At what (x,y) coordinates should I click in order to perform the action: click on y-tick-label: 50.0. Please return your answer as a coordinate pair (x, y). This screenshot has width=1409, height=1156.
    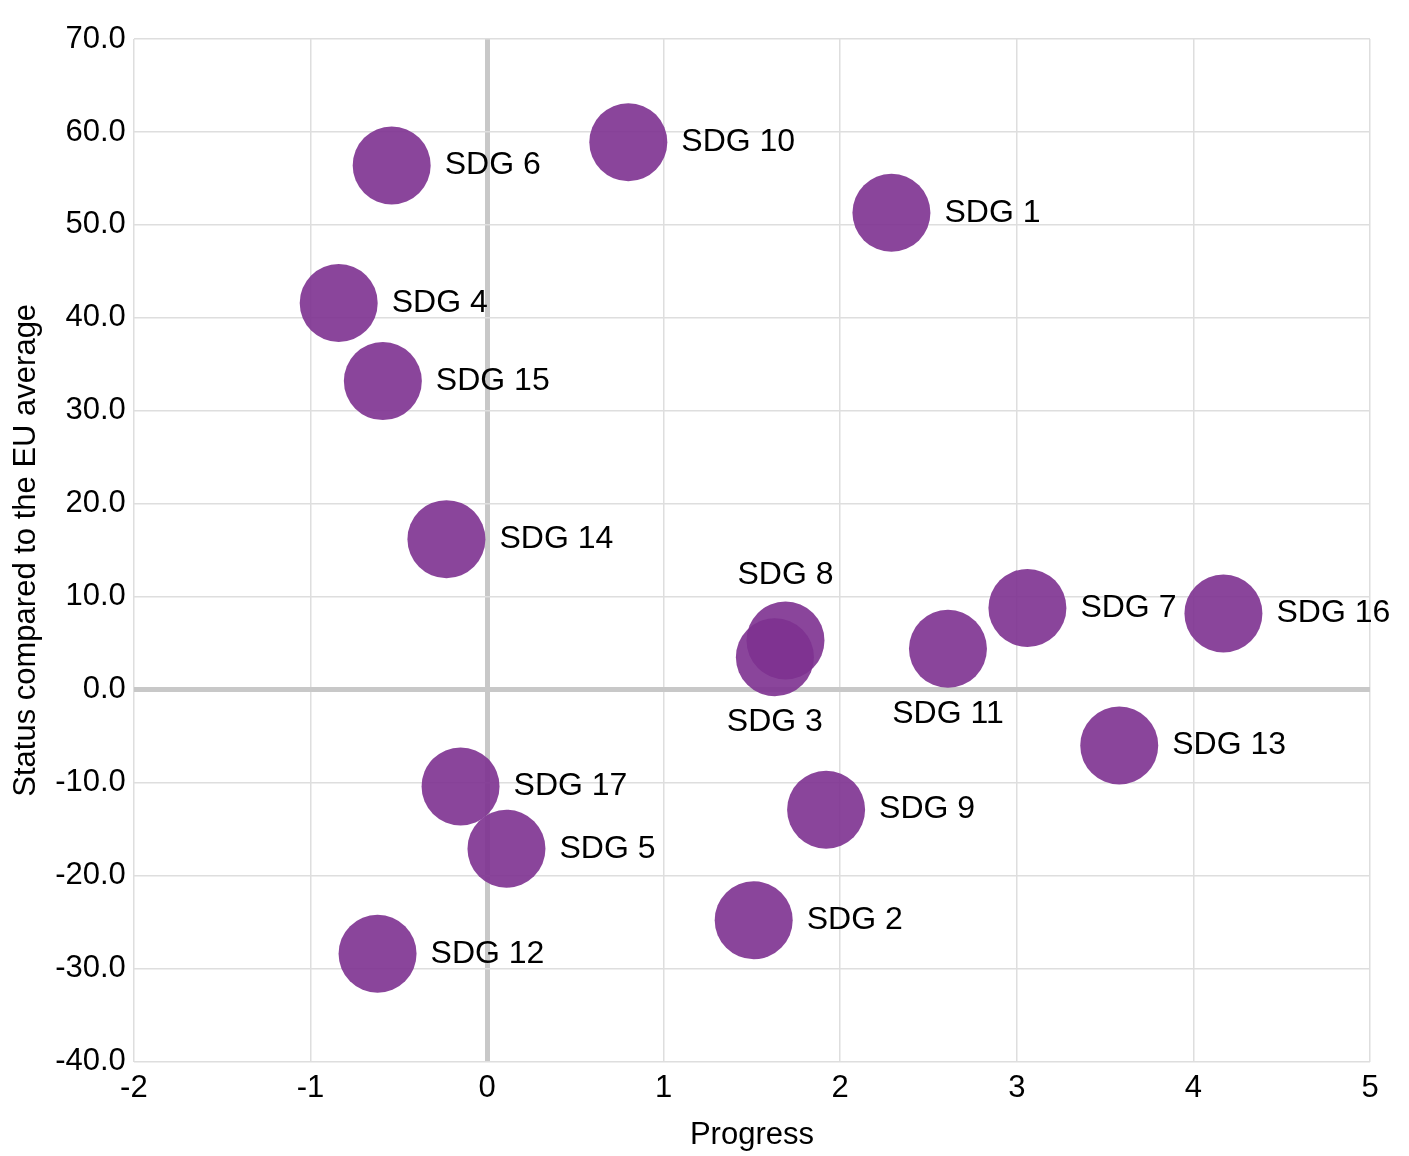
    Looking at the image, I should click on (95, 223).